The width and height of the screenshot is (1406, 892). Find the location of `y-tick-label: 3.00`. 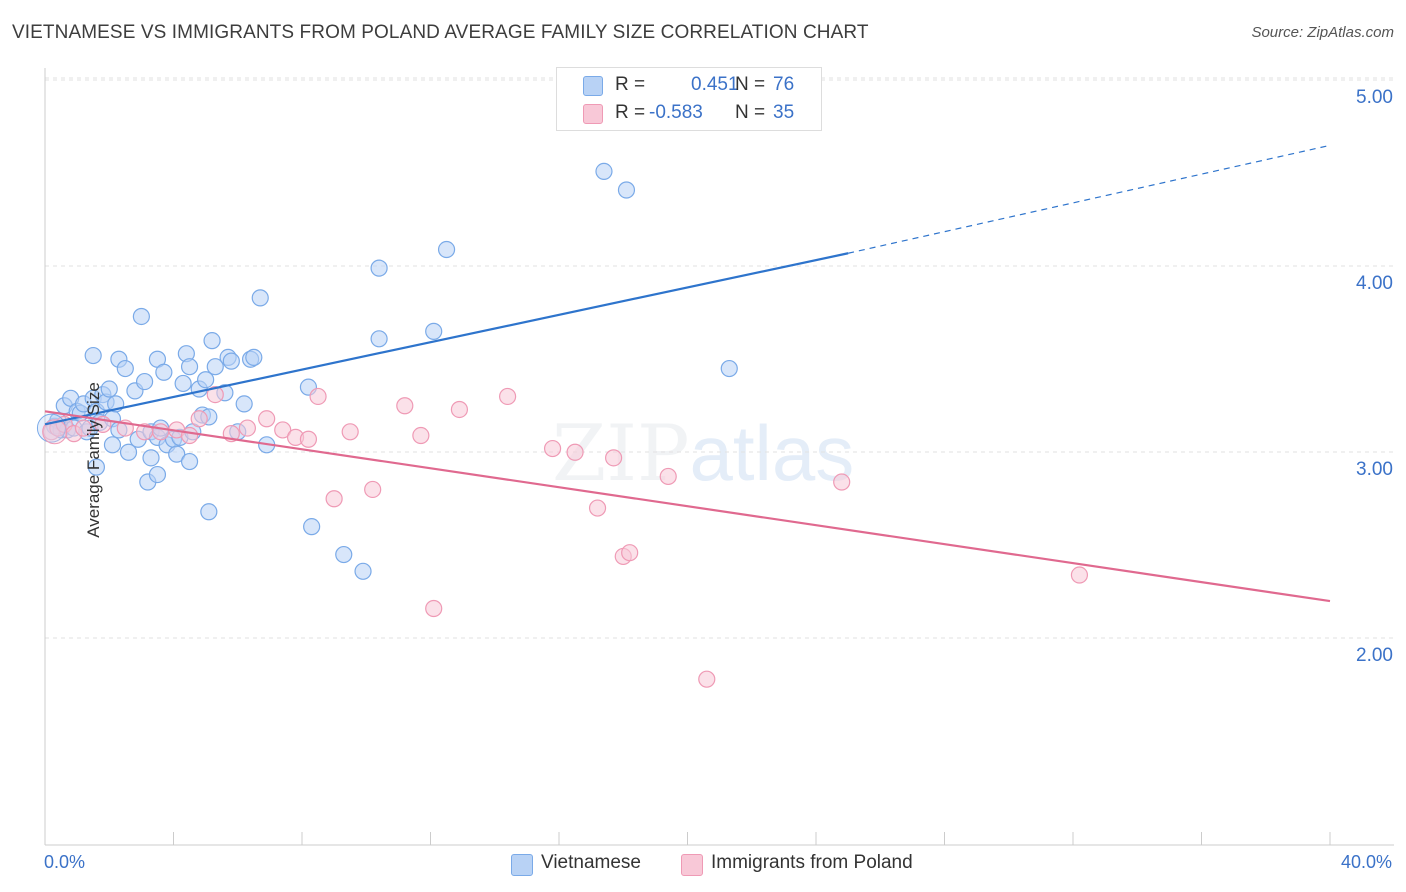

y-tick-label: 3.00 is located at coordinates (1374, 469).